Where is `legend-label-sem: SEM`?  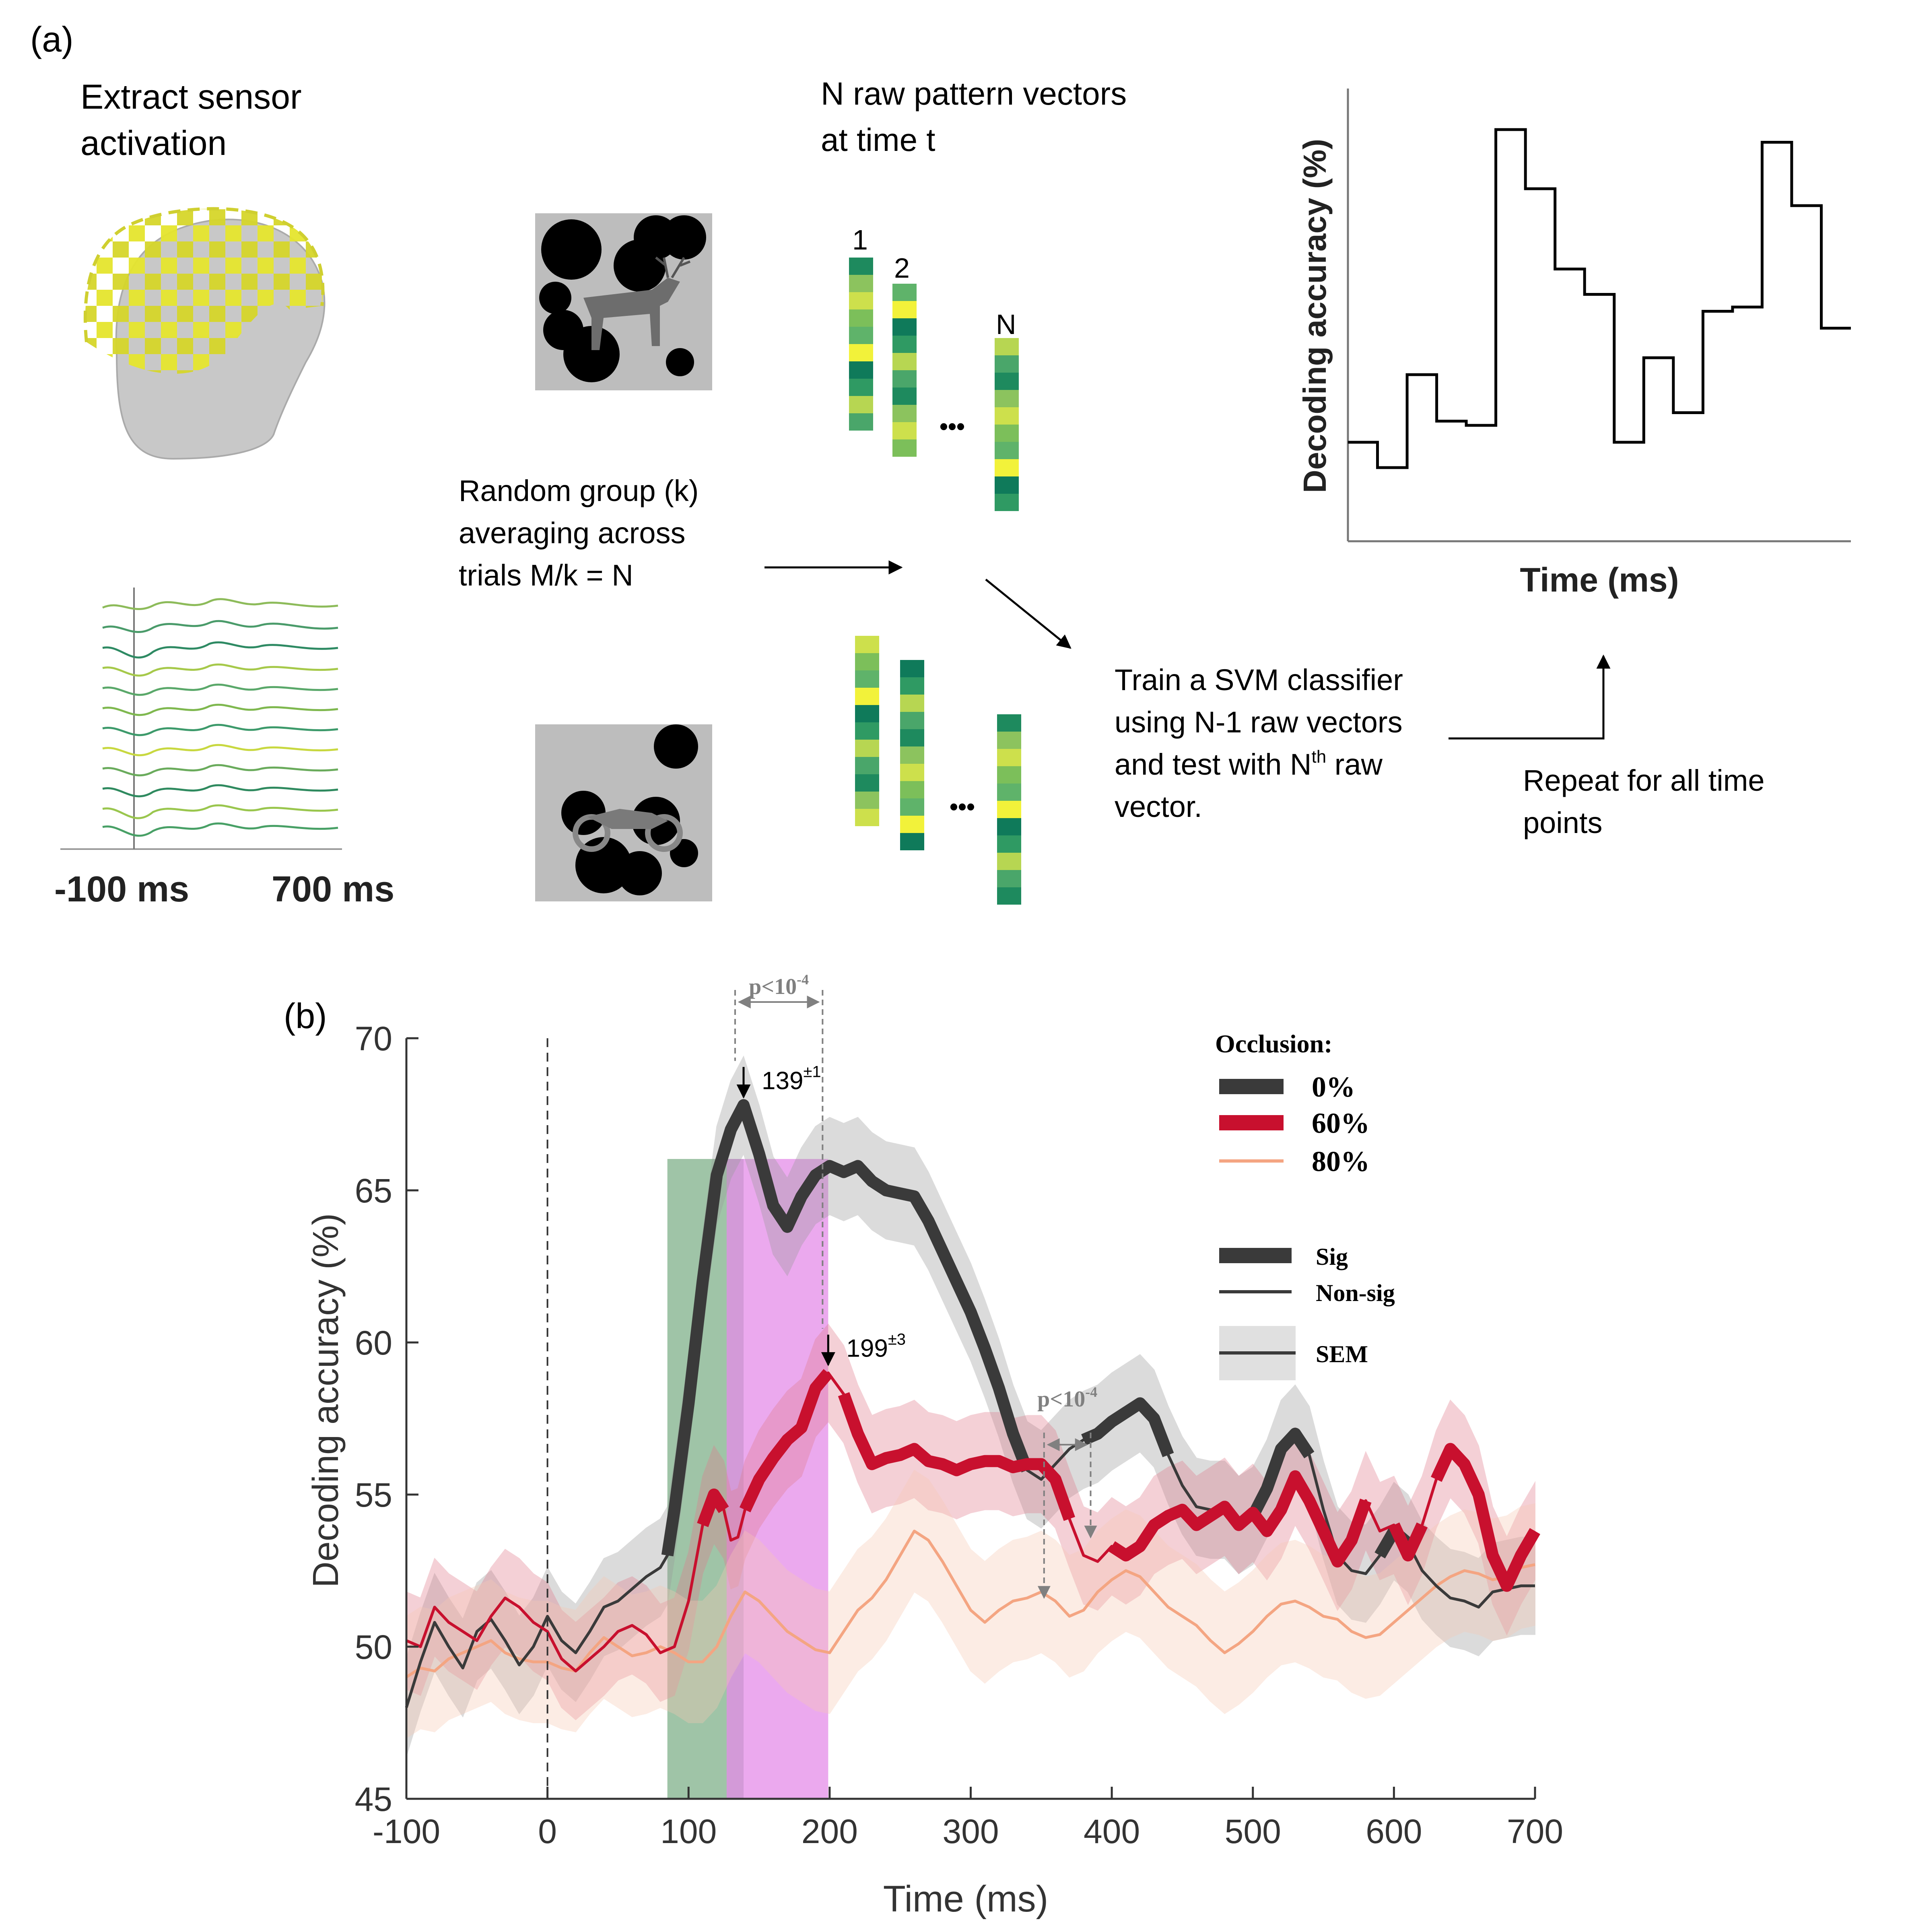 legend-label-sem: SEM is located at coordinates (1342, 1354).